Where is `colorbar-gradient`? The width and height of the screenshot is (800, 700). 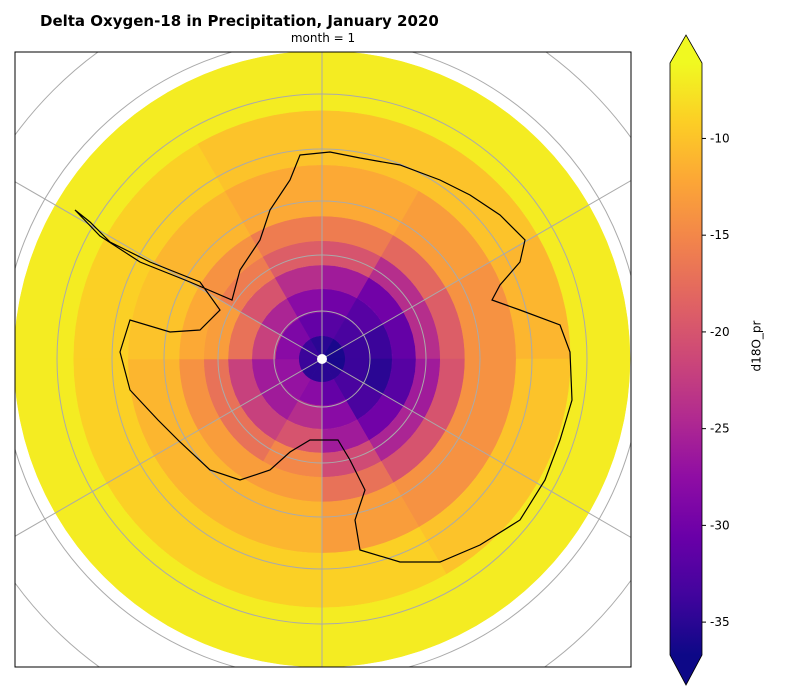 colorbar-gradient is located at coordinates (686, 359).